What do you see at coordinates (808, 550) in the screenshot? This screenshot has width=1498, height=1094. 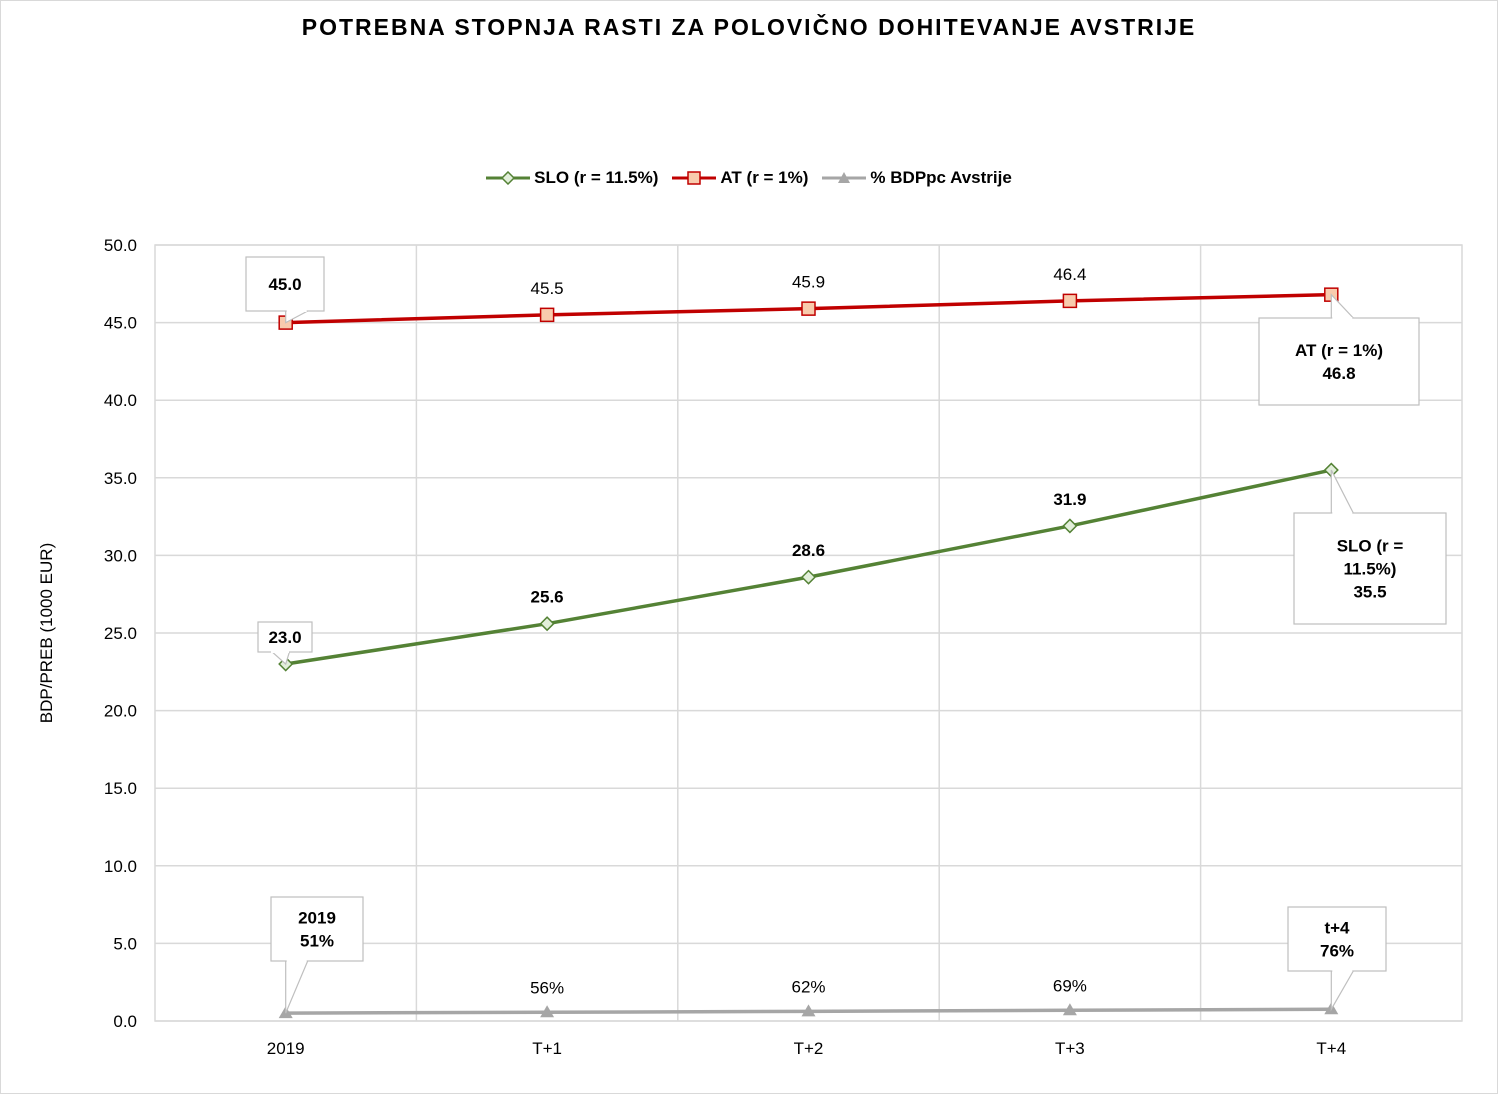 I see `data-label-slo: 28.6` at bounding box center [808, 550].